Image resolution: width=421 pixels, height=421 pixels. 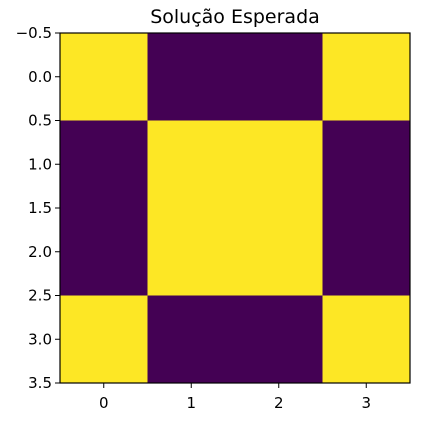 I want to click on x-tick-label: 0, so click(x=104, y=403).